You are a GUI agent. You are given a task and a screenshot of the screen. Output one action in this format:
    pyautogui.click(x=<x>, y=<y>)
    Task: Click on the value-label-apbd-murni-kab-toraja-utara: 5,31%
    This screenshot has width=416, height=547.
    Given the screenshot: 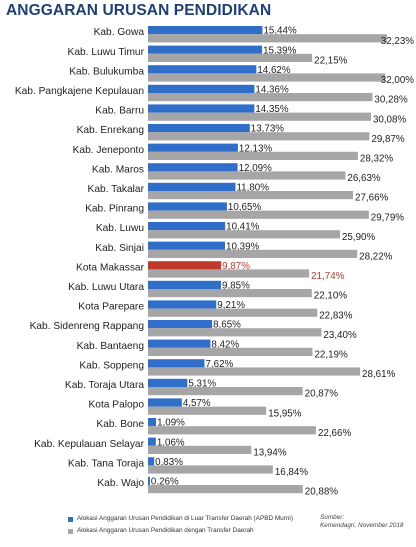 What is the action you would take?
    pyautogui.click(x=202, y=384)
    